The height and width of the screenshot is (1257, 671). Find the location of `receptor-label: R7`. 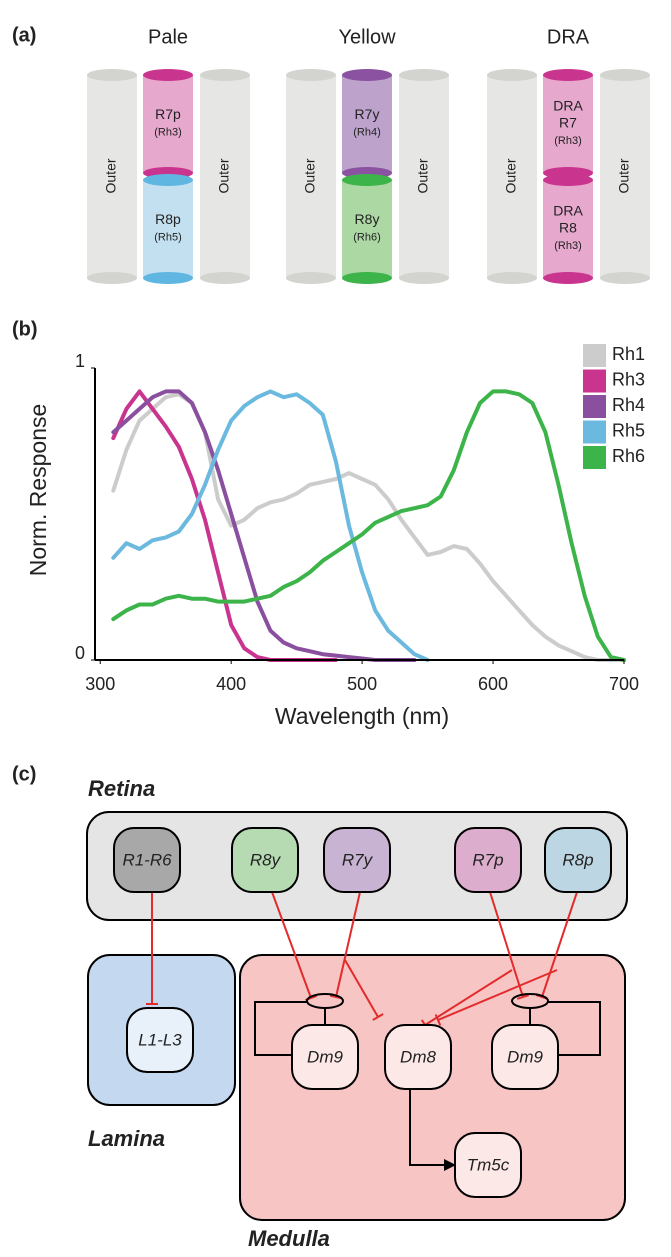

receptor-label: R7 is located at coordinates (568, 123).